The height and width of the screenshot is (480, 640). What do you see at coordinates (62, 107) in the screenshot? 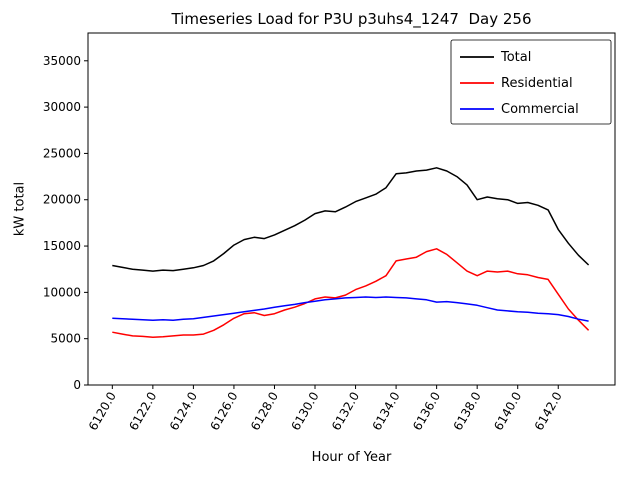
I see `y-tick-label: 30000` at bounding box center [62, 107].